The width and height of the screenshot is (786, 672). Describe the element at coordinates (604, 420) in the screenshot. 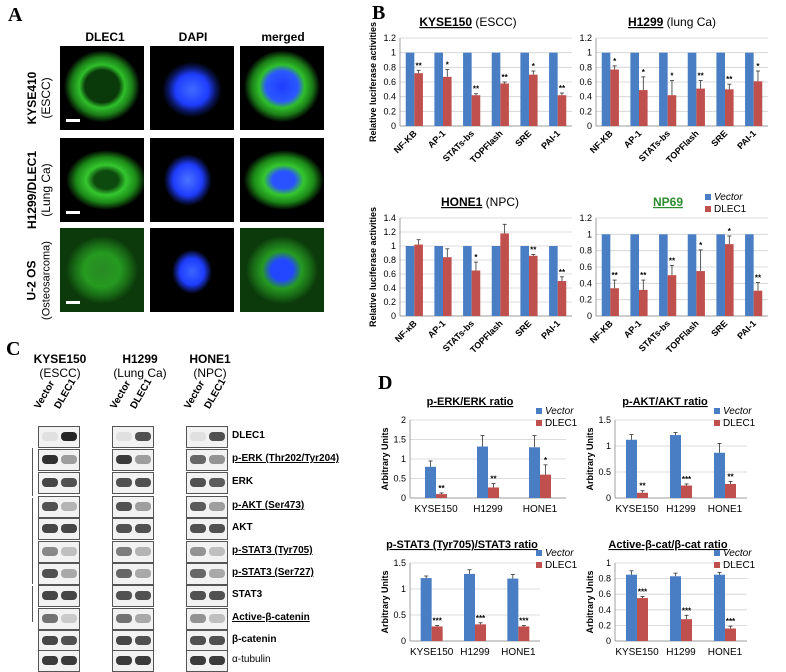

I see `y-tick-label: 1.5` at that location.